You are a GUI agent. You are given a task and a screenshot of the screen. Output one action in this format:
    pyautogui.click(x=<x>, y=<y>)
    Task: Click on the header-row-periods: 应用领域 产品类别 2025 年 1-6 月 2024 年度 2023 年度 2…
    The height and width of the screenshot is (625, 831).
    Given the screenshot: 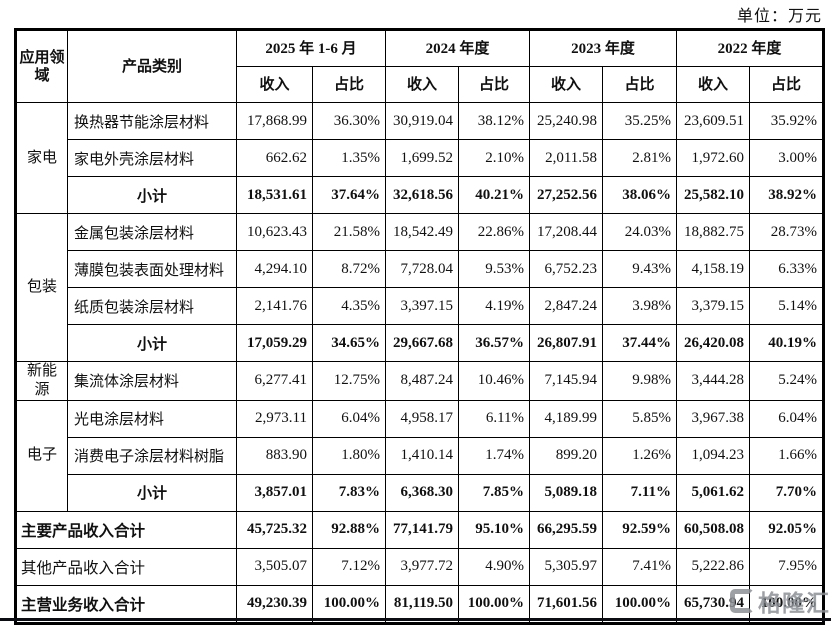 What is the action you would take?
    pyautogui.click(x=420, y=66)
    